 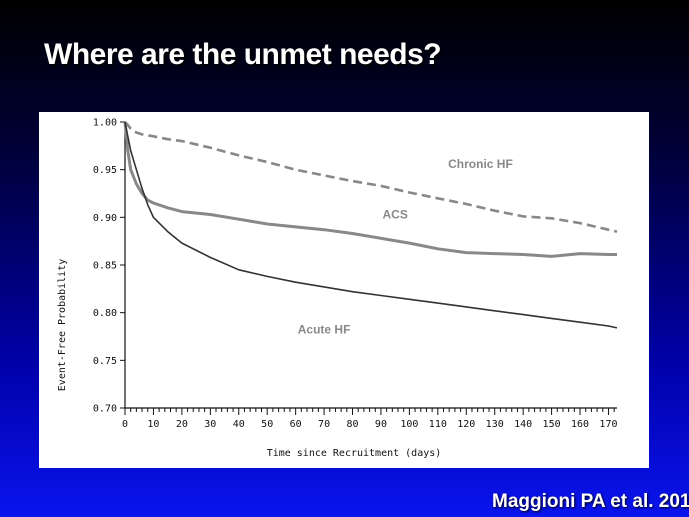 I want to click on x-tick-label: 70, so click(x=324, y=424).